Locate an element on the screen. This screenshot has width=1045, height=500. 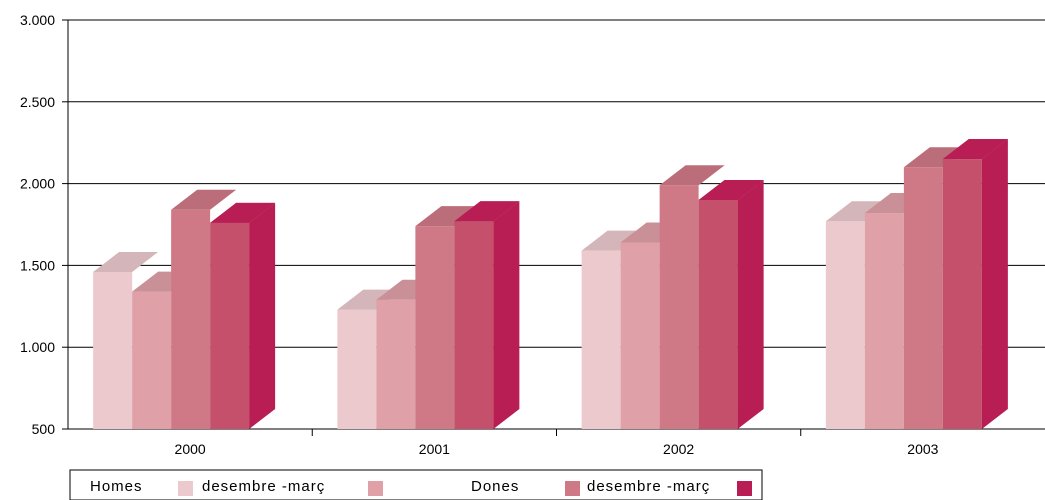
x-tick-label: 2003 is located at coordinates (922, 449).